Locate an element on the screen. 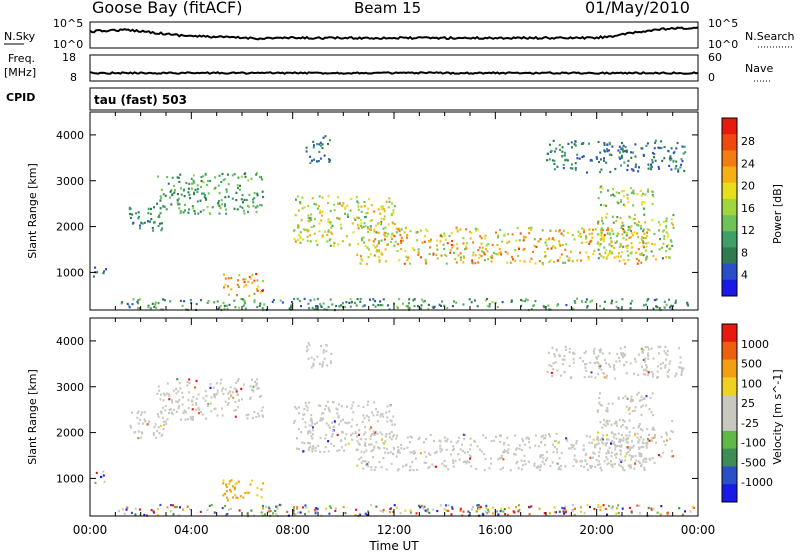  freq-right-top: 60 is located at coordinates (715, 57).